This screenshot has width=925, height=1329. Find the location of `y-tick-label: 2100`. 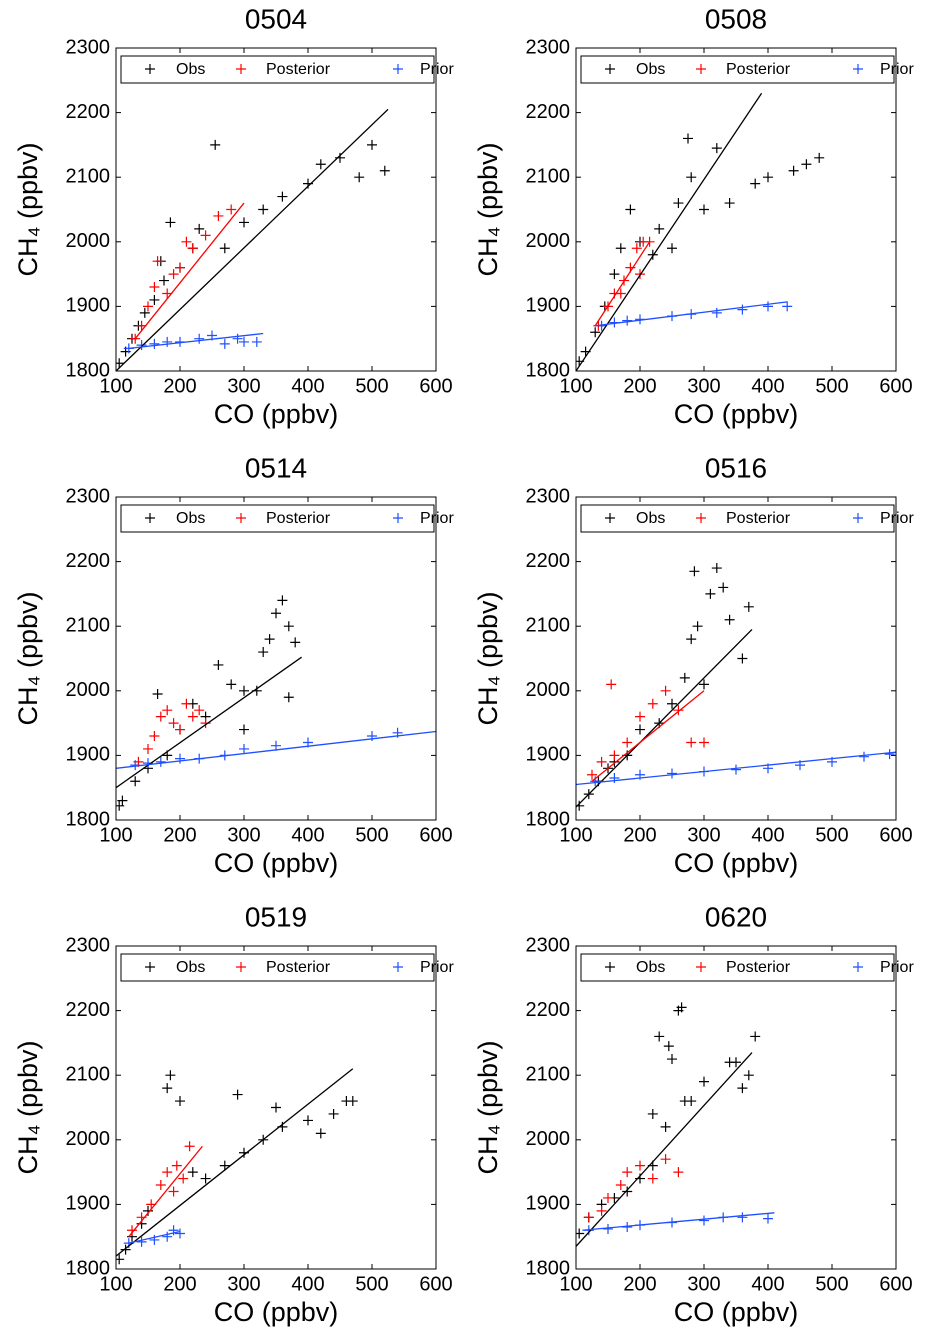

y-tick-label: 2100 is located at coordinates (548, 1074).